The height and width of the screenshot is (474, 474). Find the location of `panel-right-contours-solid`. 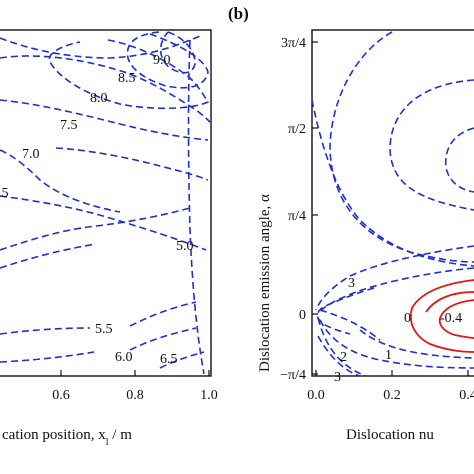

panel-right-contours-solid is located at coordinates (441, 316).